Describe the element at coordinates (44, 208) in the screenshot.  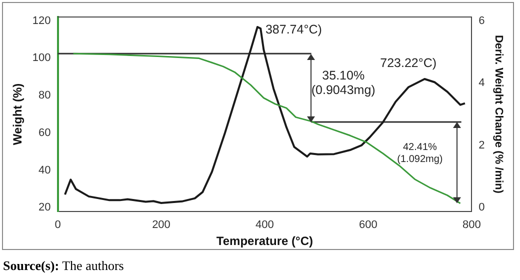
I see `y-tick-label: 20` at that location.